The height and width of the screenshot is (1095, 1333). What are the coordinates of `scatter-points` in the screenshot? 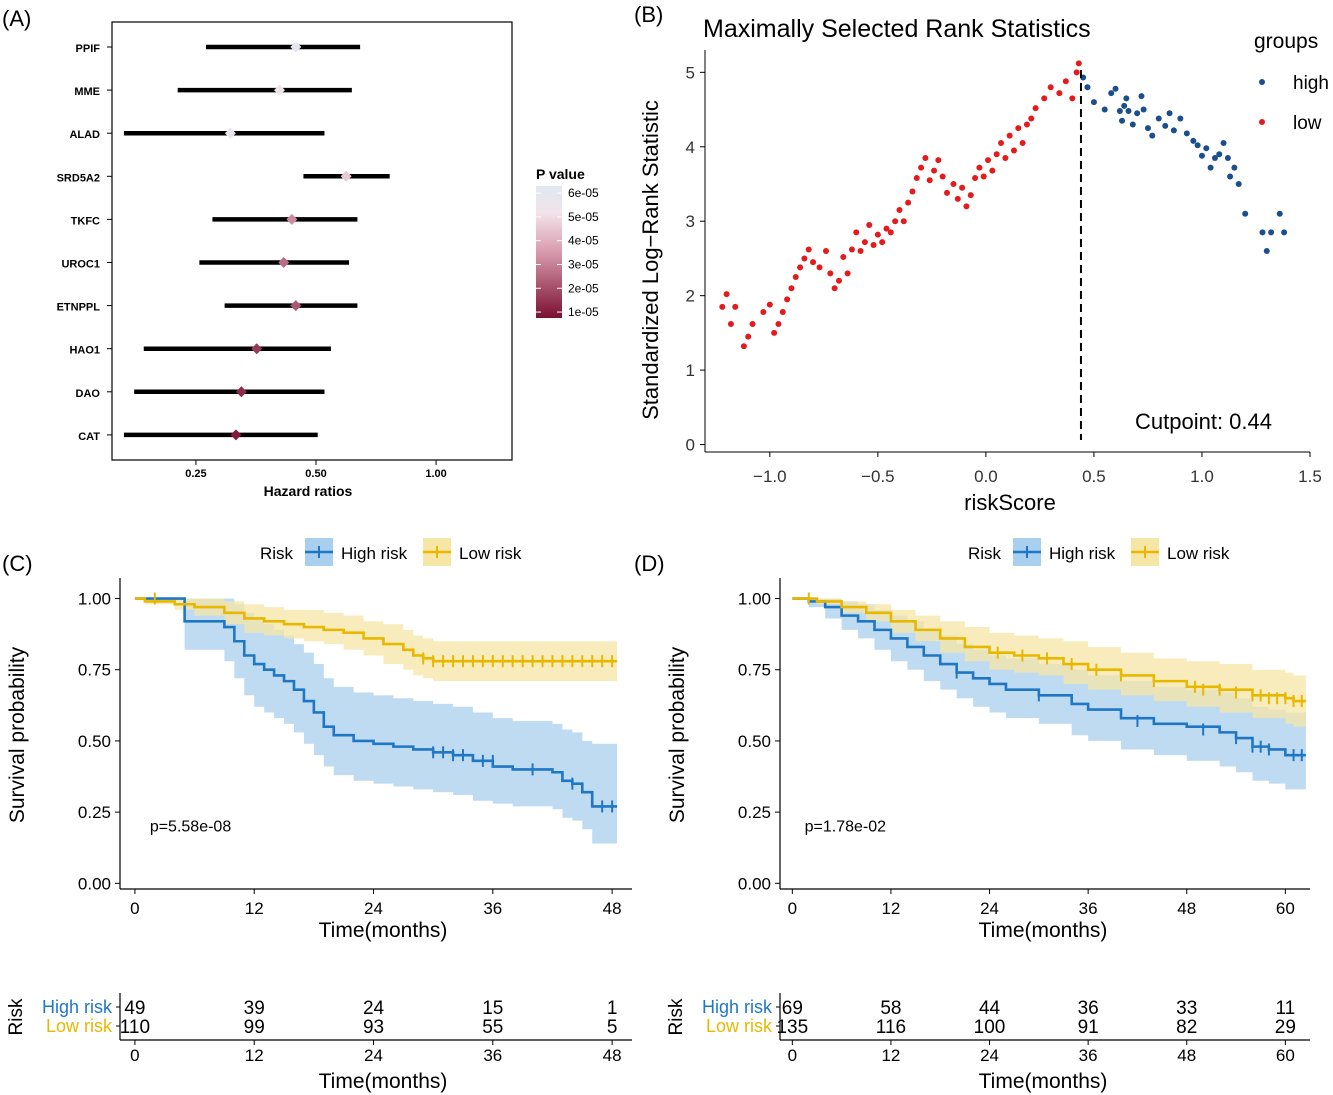 It's located at (1003, 205).